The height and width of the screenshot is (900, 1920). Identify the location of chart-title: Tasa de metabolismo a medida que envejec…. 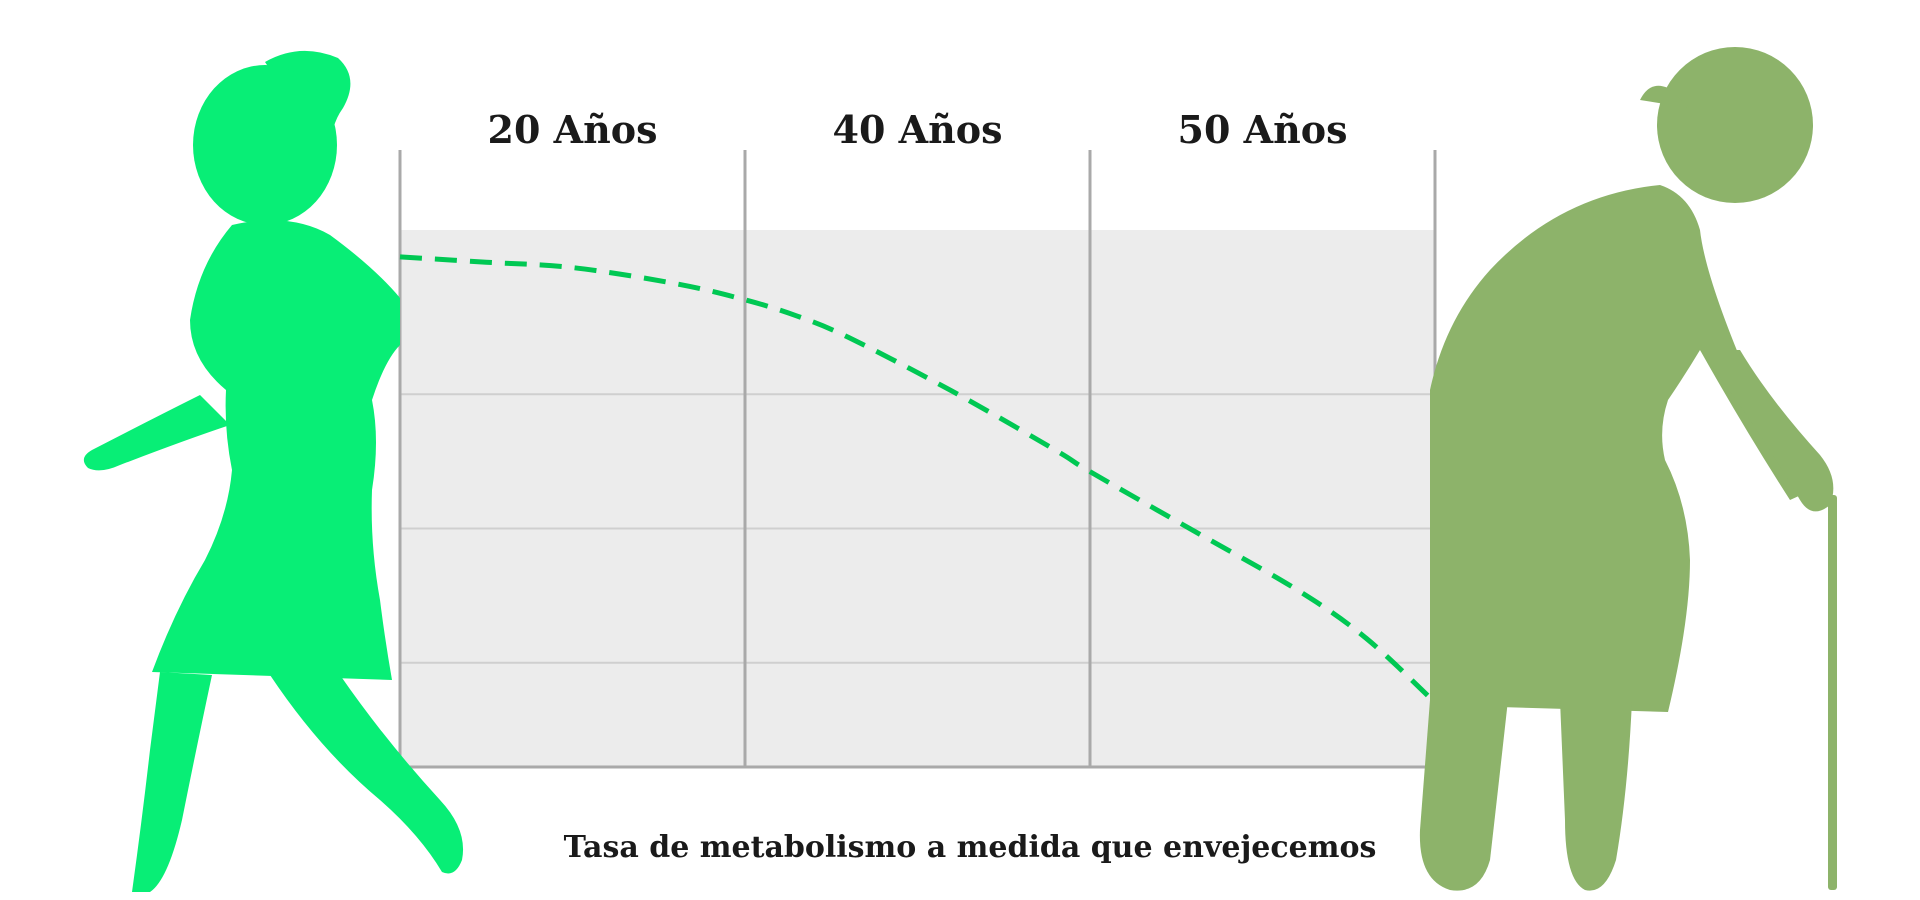
(970, 847).